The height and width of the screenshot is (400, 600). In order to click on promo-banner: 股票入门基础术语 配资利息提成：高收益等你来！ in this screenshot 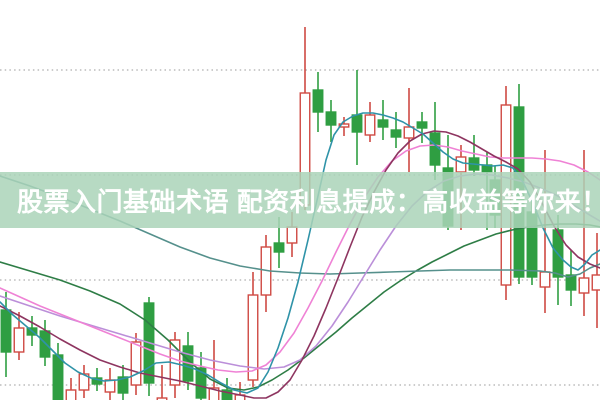, I will do `click(300, 200)`.